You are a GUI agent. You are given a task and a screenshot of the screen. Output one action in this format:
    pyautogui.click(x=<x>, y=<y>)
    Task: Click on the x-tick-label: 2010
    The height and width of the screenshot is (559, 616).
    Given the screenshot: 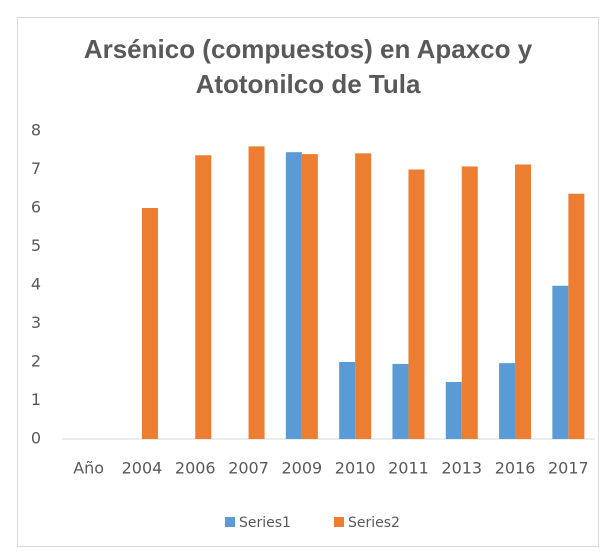 What is the action you would take?
    pyautogui.click(x=355, y=468)
    